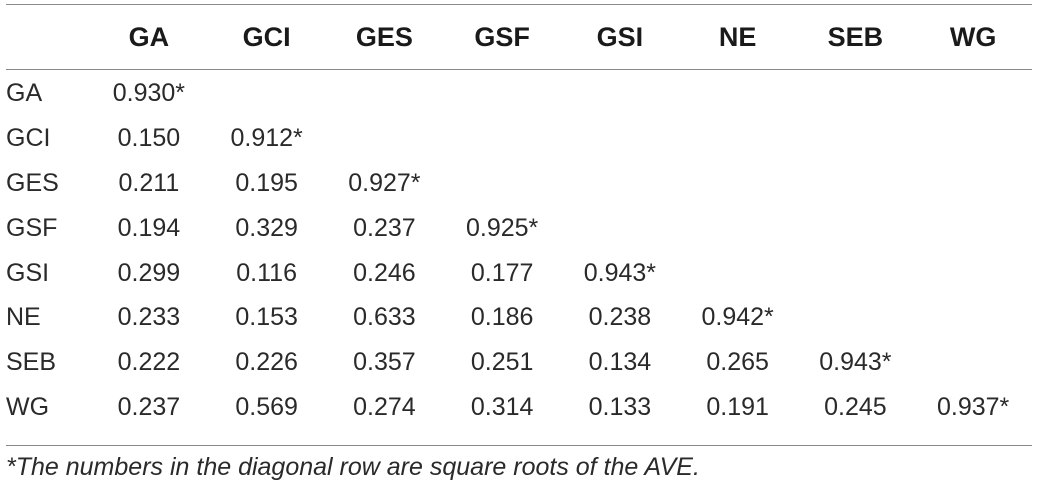 The width and height of the screenshot is (1039, 493). What do you see at coordinates (384, 407) in the screenshot?
I see `table-cell: 0.274` at bounding box center [384, 407].